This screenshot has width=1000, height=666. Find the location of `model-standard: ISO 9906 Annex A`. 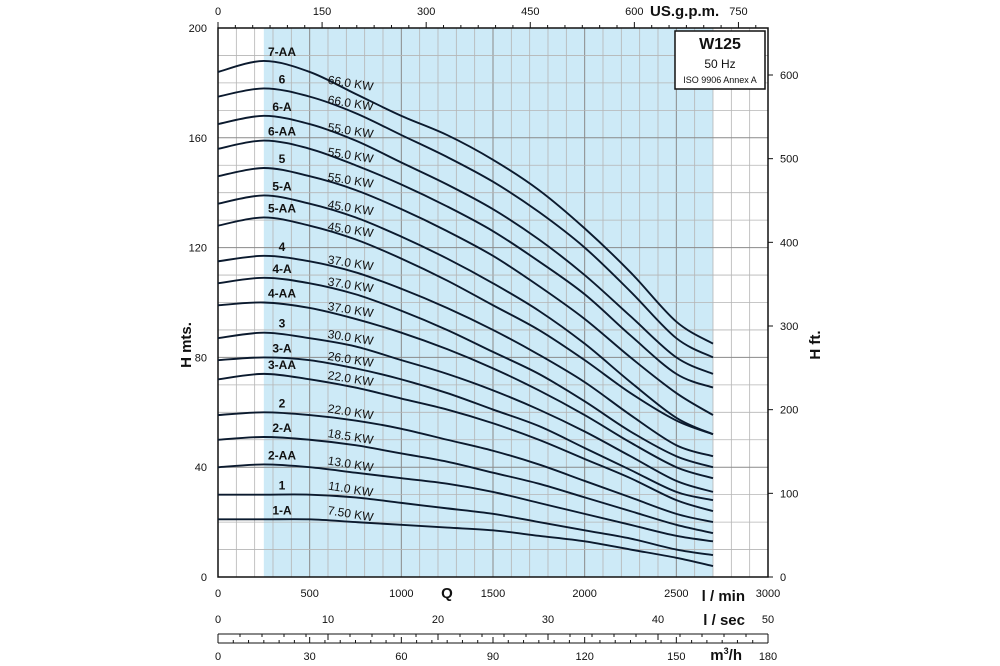

model-standard: ISO 9906 Annex A is located at coordinates (720, 80).